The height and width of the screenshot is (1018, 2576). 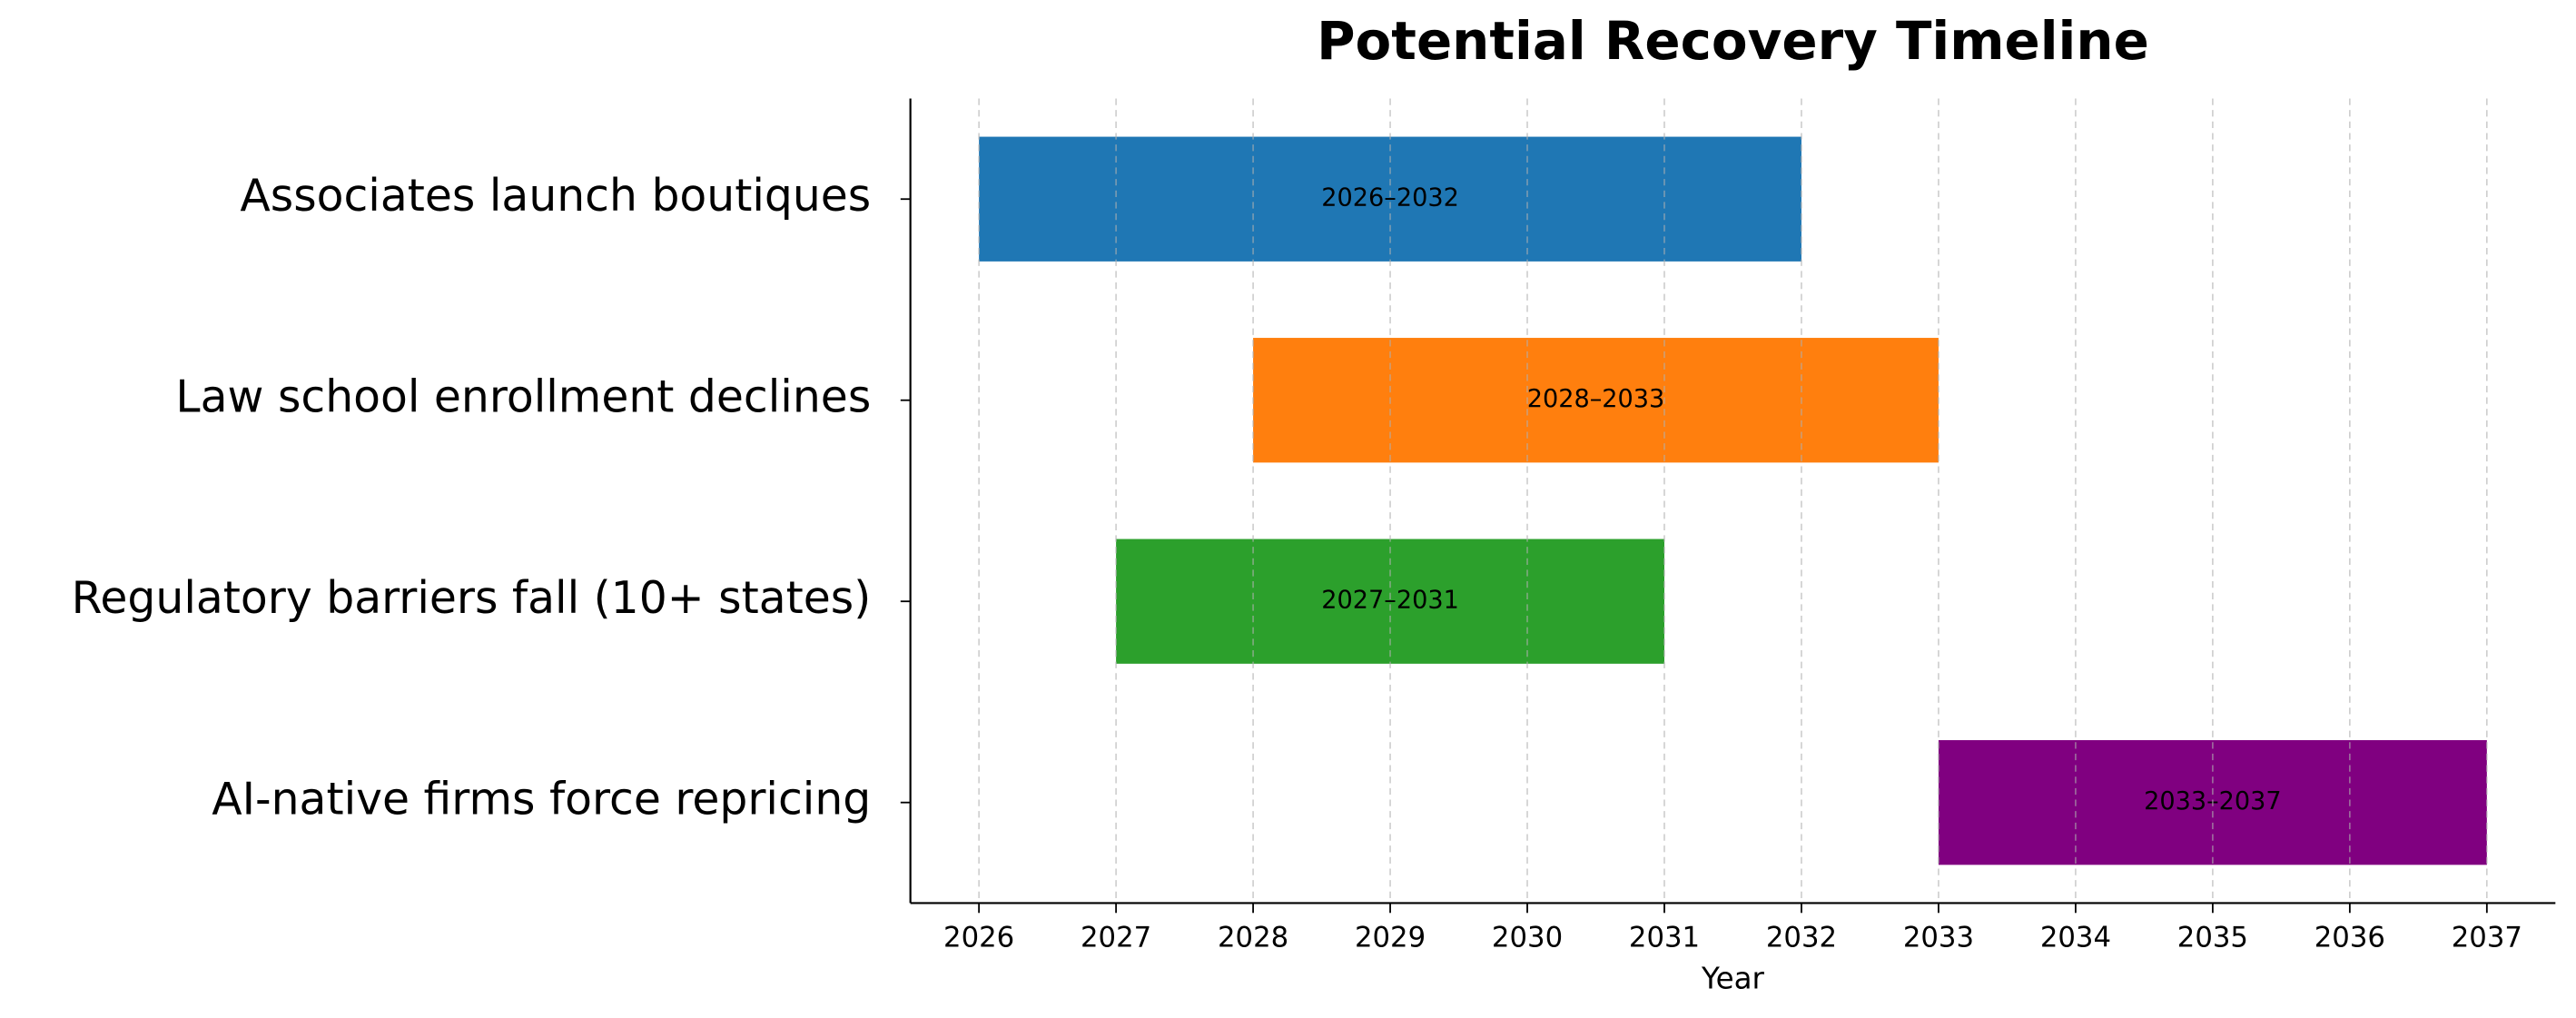 What do you see at coordinates (1527, 938) in the screenshot?
I see `x-tick-label: 2030` at bounding box center [1527, 938].